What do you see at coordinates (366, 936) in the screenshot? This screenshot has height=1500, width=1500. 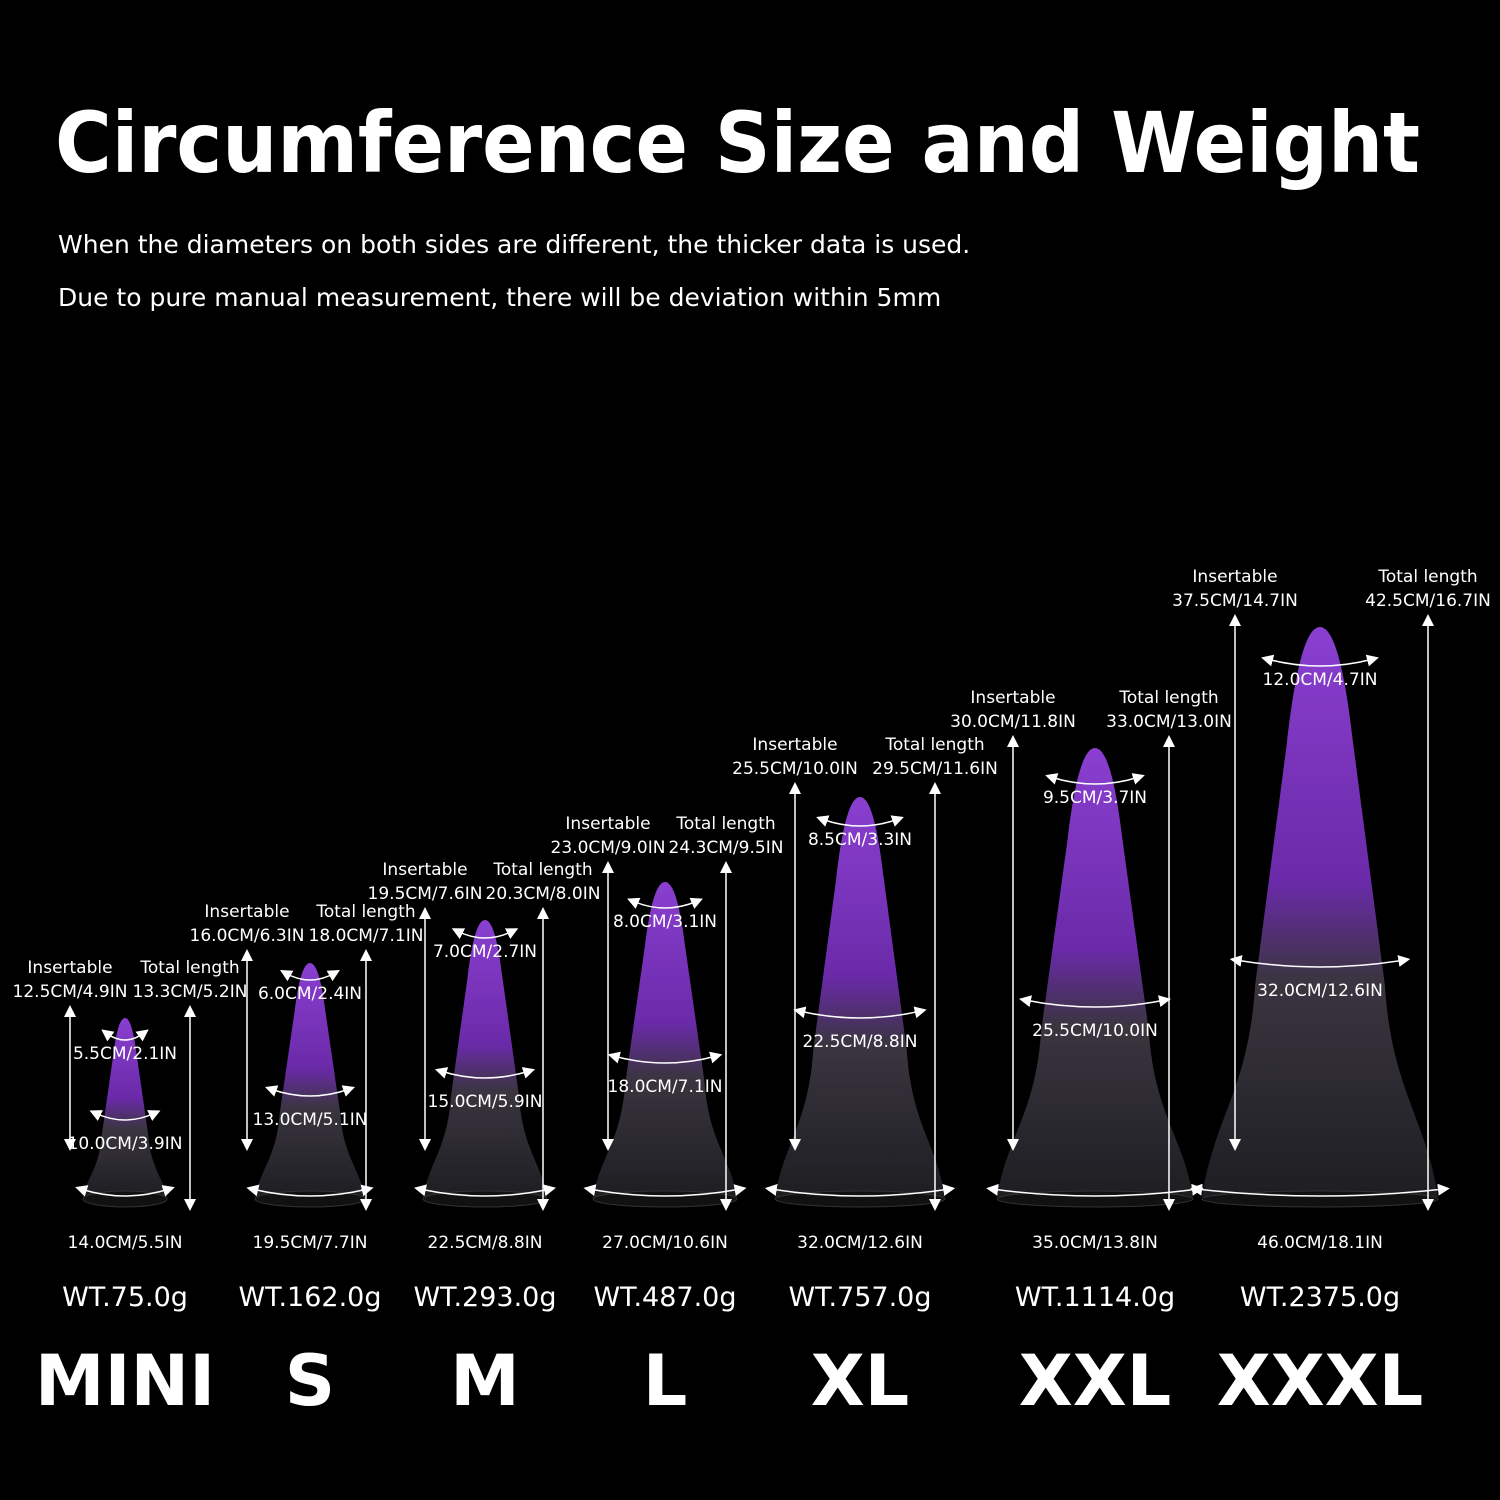 I see `total-value: 18.0CM/7.1IN` at bounding box center [366, 936].